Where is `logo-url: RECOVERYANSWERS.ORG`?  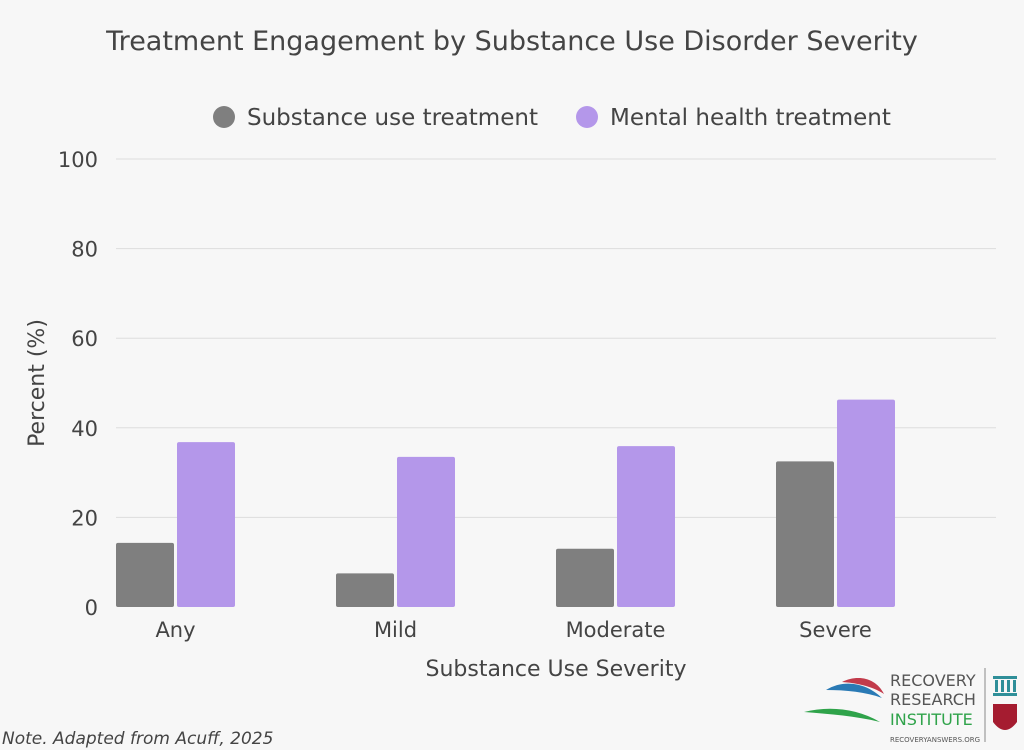
logo-url: RECOVERYANSWERS.ORG is located at coordinates (935, 740).